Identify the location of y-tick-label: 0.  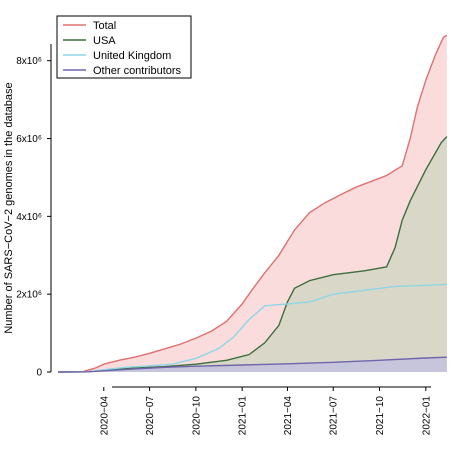
(39, 373).